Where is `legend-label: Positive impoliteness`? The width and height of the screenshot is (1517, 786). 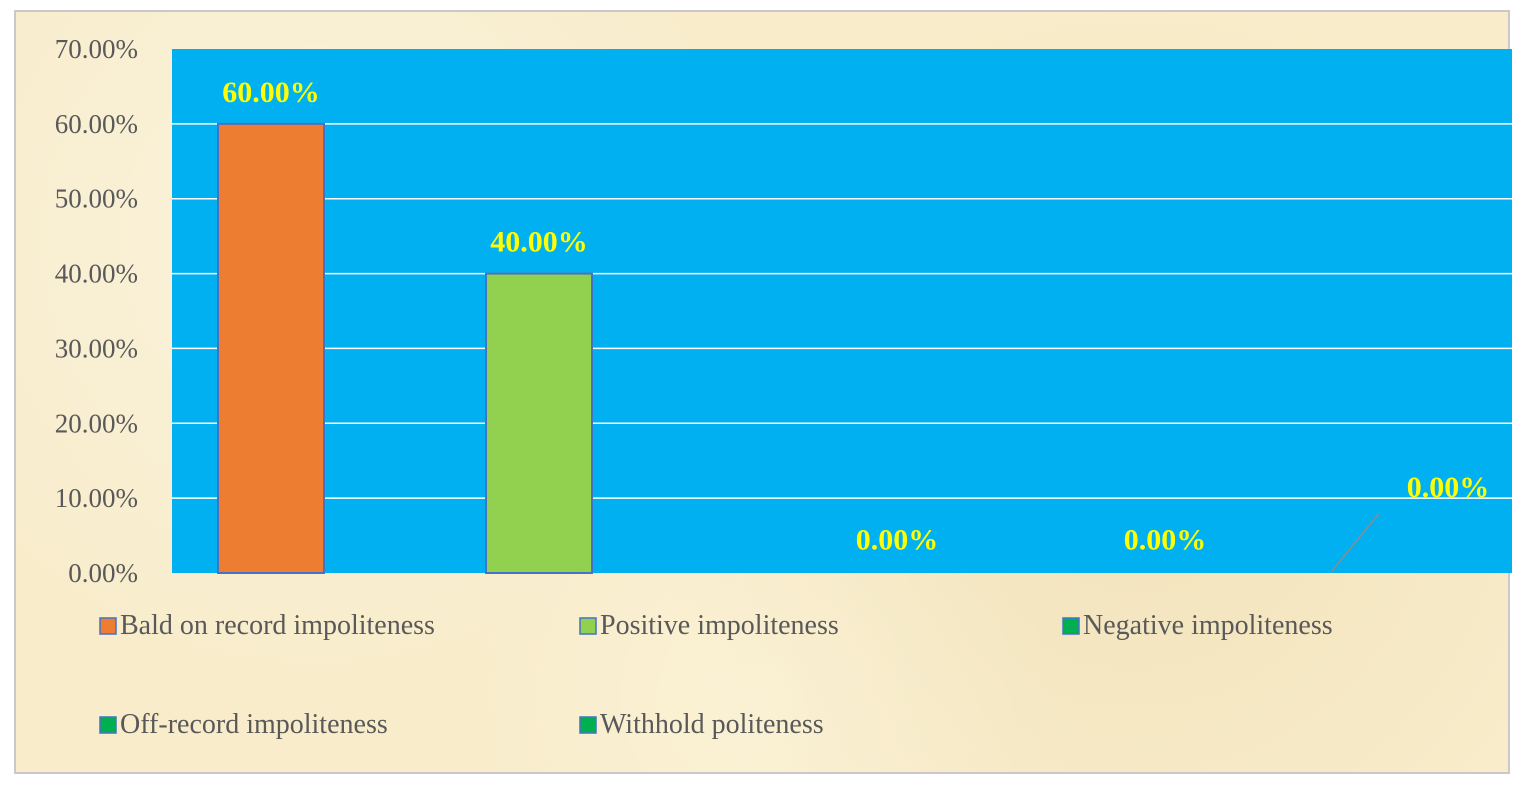 legend-label: Positive impoliteness is located at coordinates (719, 625).